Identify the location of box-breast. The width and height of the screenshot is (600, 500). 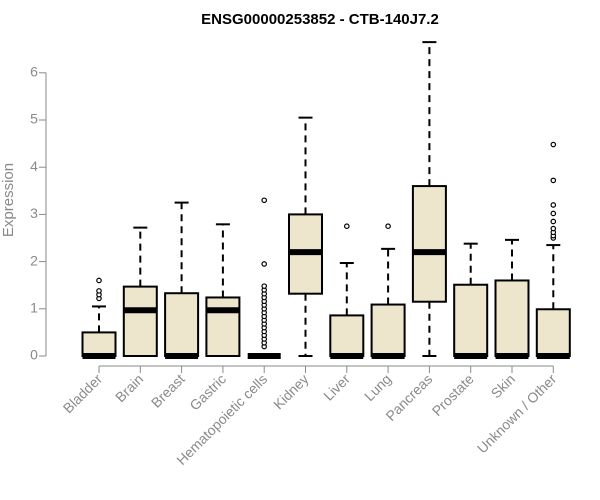
(182, 280).